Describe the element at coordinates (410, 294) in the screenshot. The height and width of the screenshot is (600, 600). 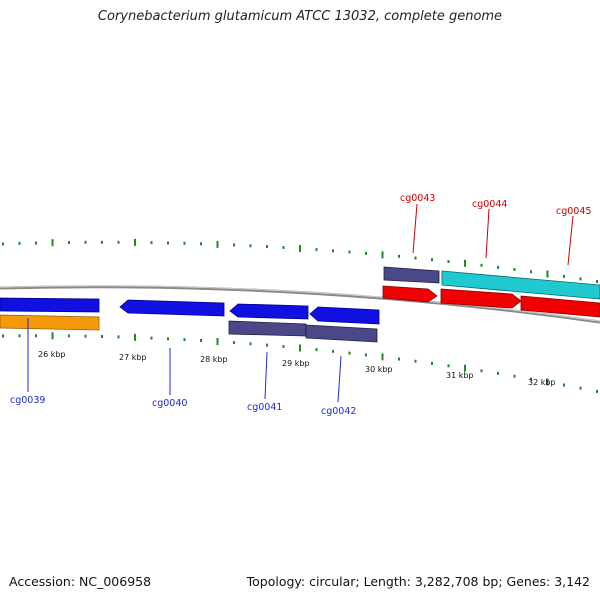
I see `gene-arrow-cg0043` at that location.